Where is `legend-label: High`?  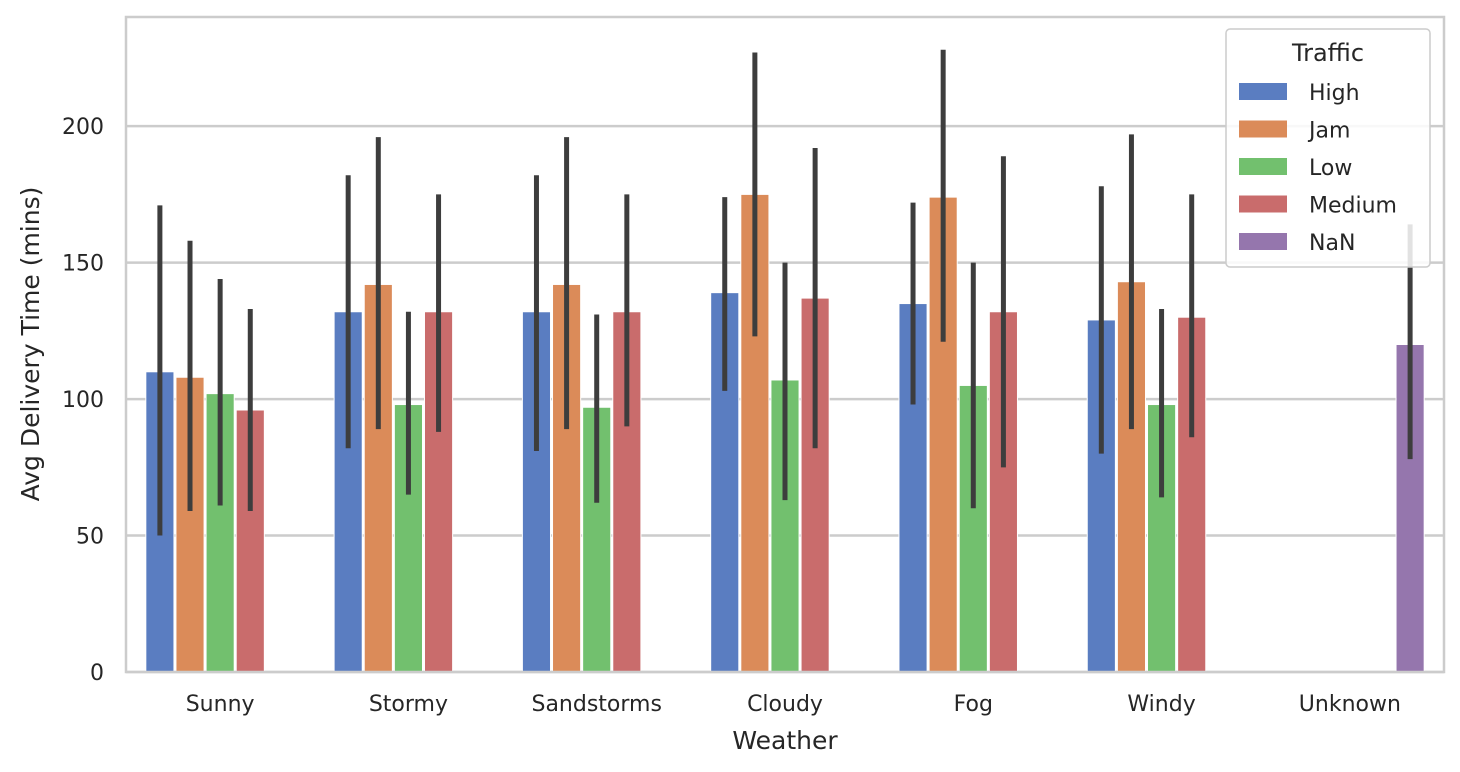
legend-label: High is located at coordinates (1334, 93).